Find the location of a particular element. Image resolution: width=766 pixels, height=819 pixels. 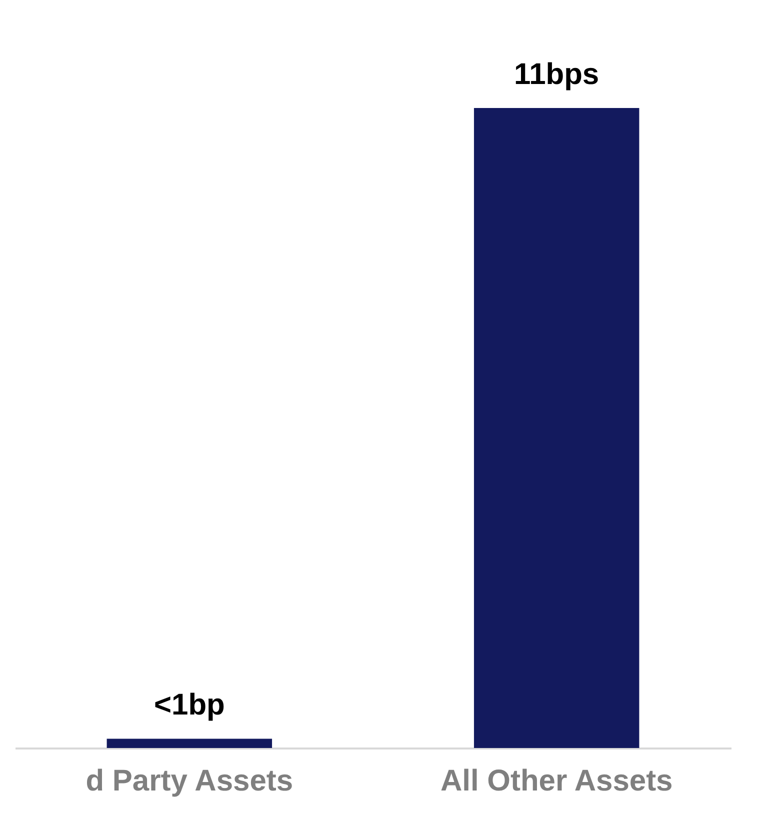

data-label: <1bp is located at coordinates (189, 705).